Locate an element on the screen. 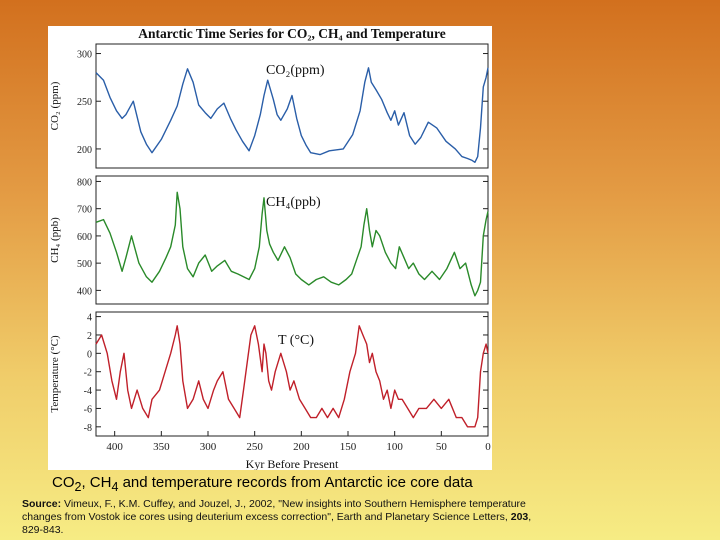 This screenshot has width=720, height=540. y-tick-label: 400 is located at coordinates (84, 291).